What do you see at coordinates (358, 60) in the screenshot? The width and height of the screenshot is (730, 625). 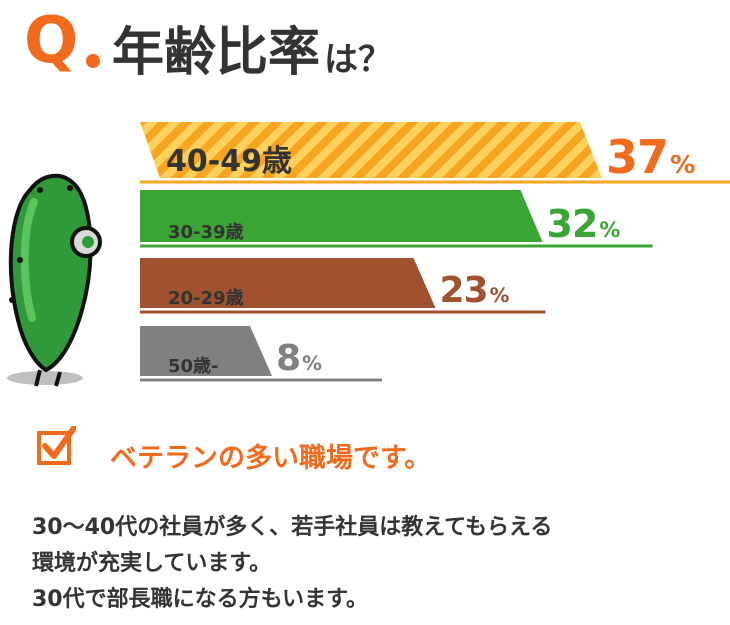 I see `page-title-suffix: は？` at bounding box center [358, 60].